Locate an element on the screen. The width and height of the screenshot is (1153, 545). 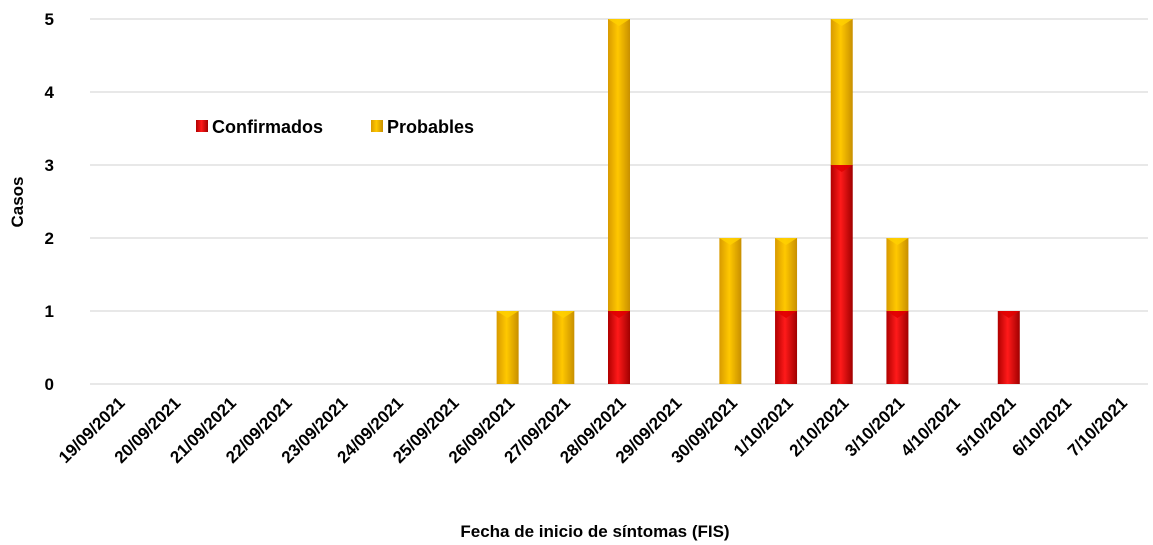
y-tick-label: 3 is located at coordinates (49, 165).